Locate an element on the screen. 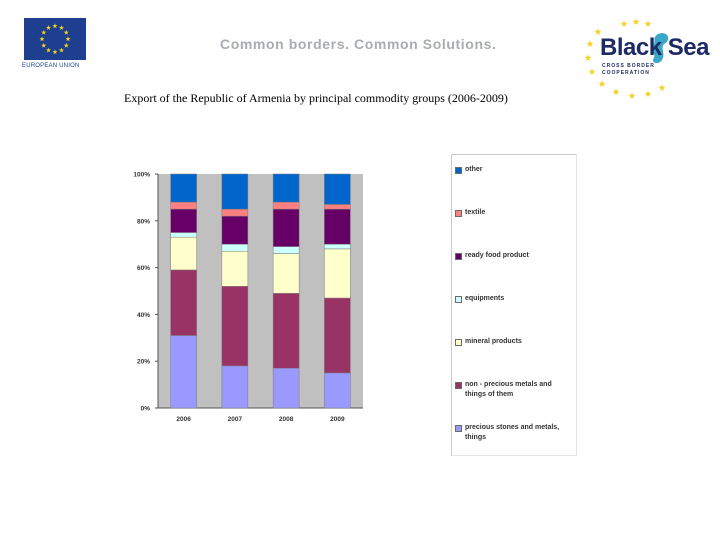  eu-stars is located at coordinates (55, 39).